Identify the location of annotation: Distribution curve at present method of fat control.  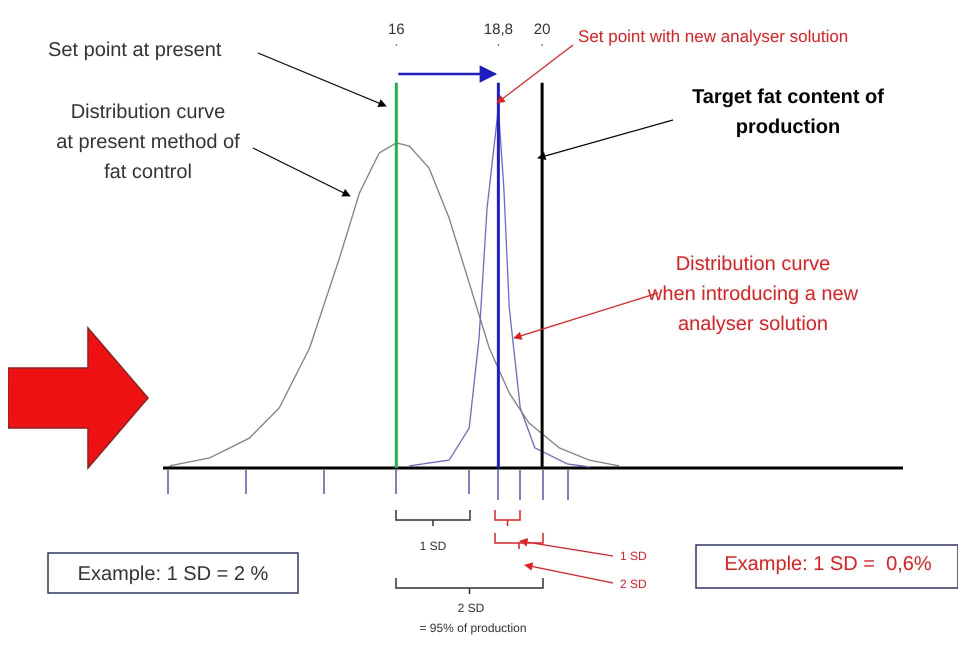
(148, 142).